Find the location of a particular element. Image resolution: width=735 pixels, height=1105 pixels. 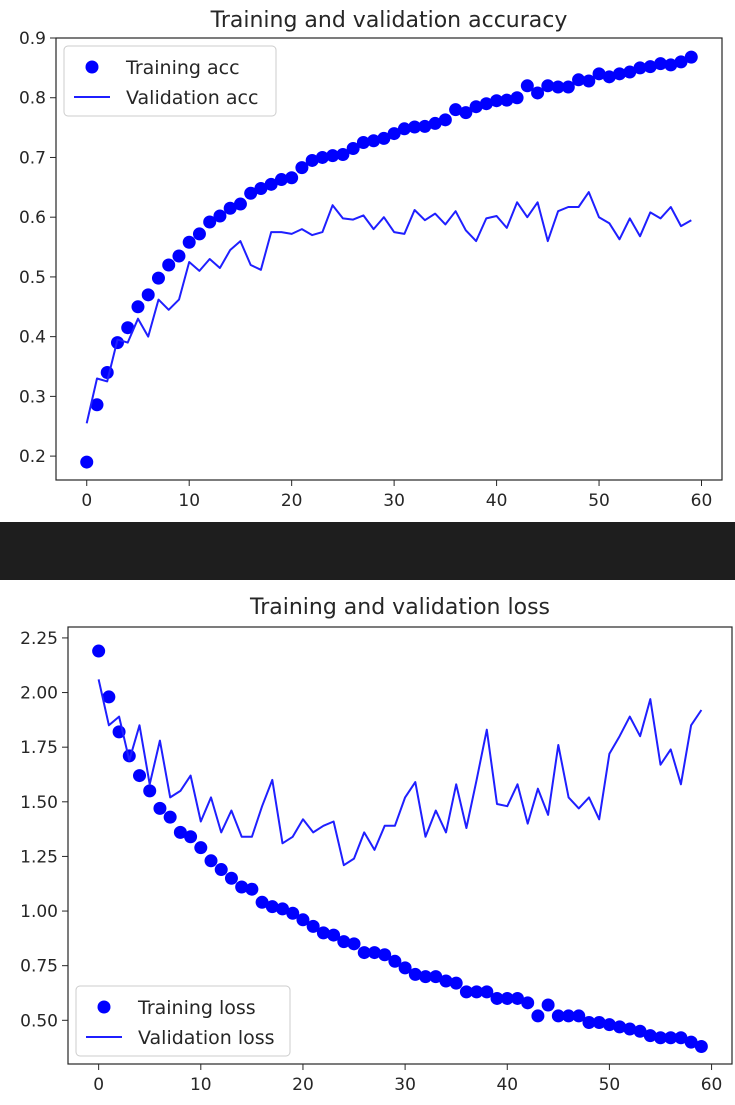

acc-legend: Training acc Validation acc is located at coordinates (170, 81).